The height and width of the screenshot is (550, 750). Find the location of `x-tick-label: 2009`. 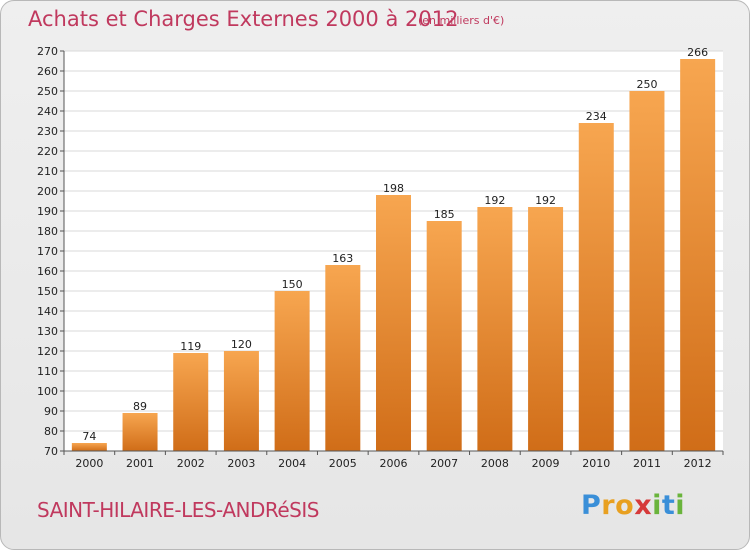

x-tick-label: 2009 is located at coordinates (546, 463).